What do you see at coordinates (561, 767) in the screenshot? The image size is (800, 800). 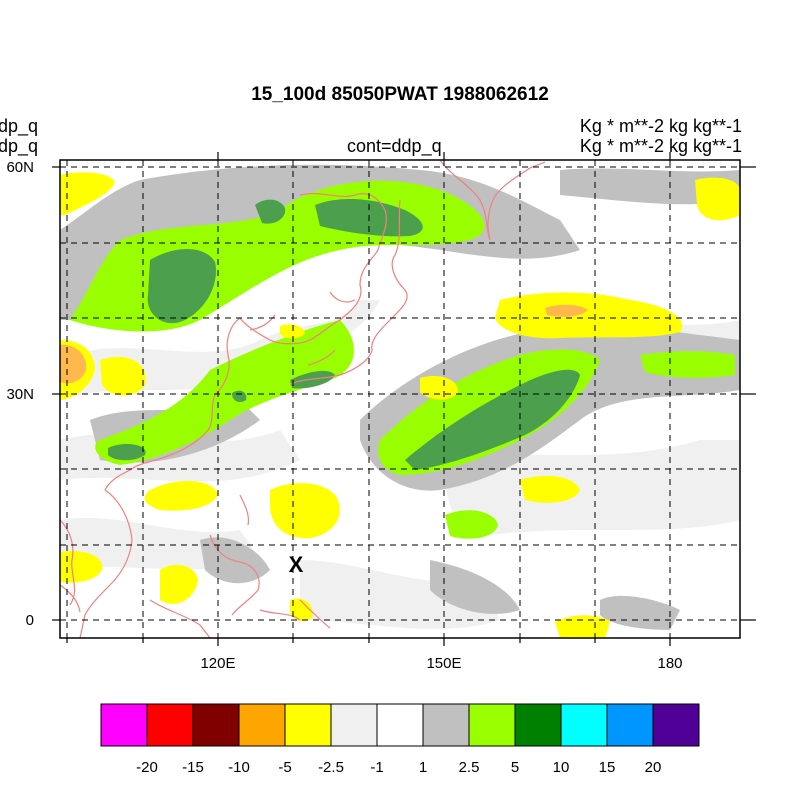 I see `colorbar-label: 10` at bounding box center [561, 767].